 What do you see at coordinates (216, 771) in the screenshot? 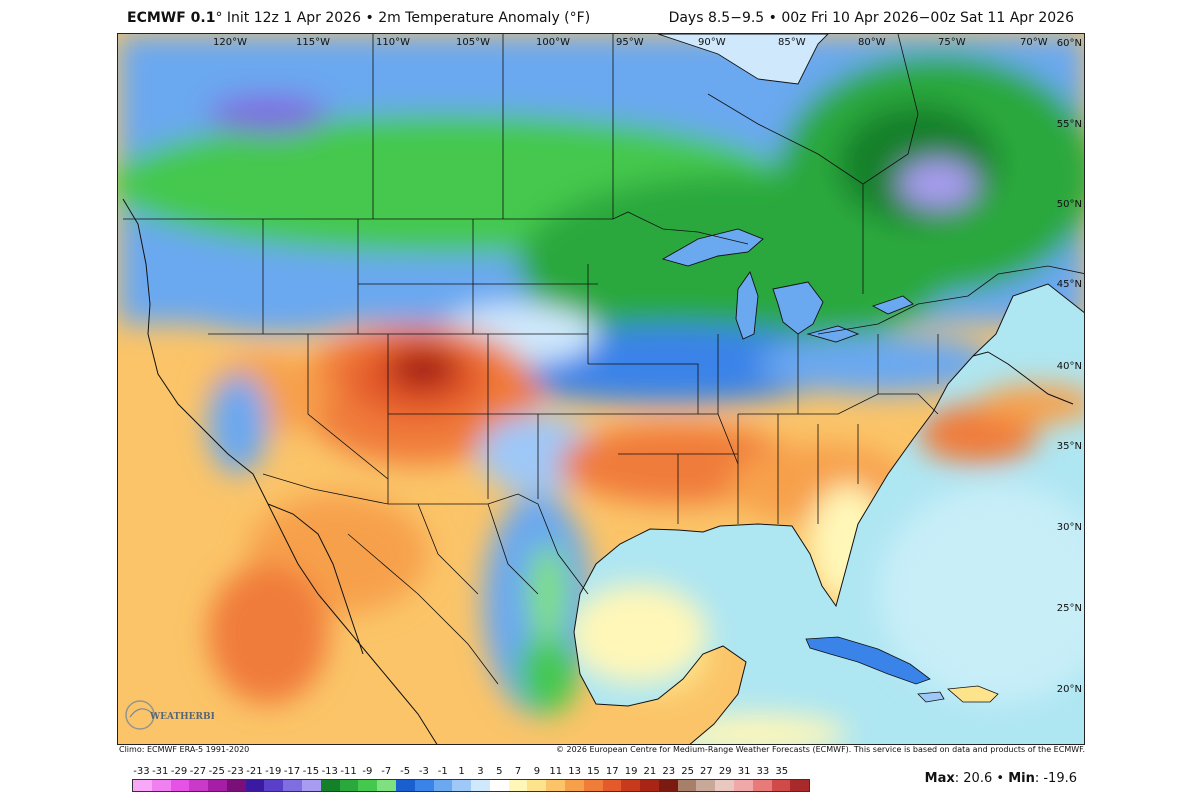
I see `colorbar-tick-label: -25` at bounding box center [216, 771].